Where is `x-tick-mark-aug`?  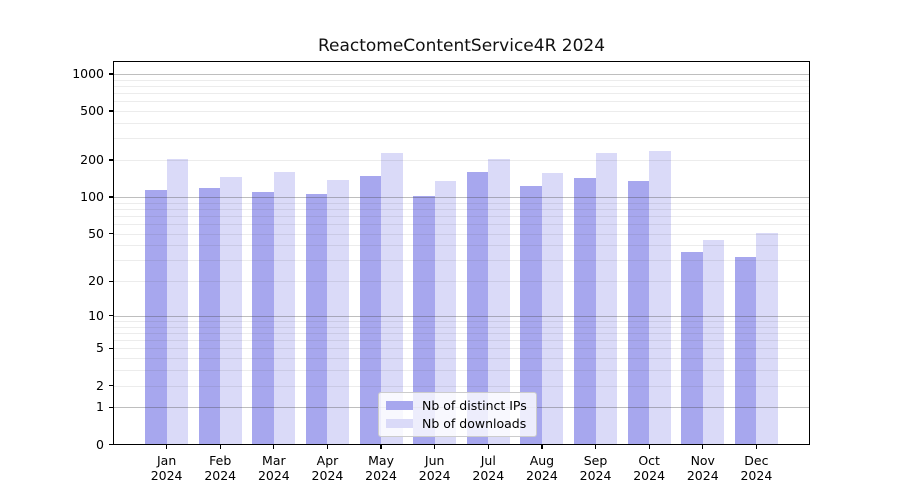
x-tick-mark-aug is located at coordinates (542, 446).